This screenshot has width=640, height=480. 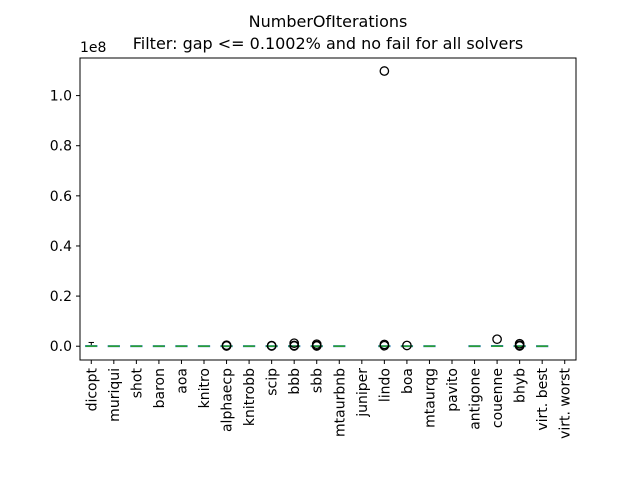 I want to click on x-tick-label: dicopt, so click(x=92, y=389).